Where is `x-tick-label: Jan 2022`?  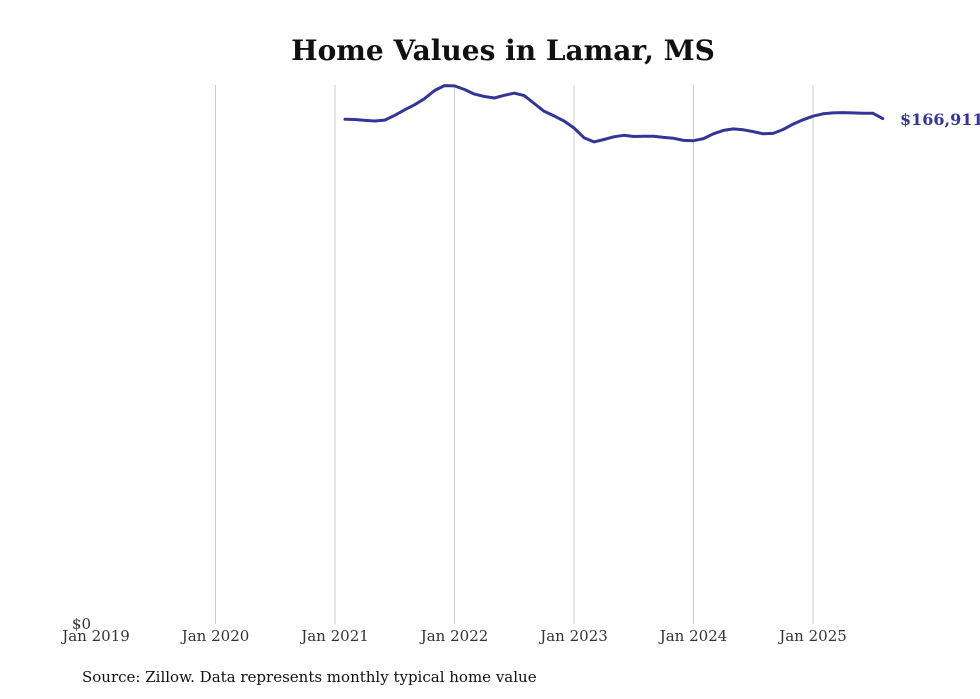 x-tick-label: Jan 2022 is located at coordinates (454, 636).